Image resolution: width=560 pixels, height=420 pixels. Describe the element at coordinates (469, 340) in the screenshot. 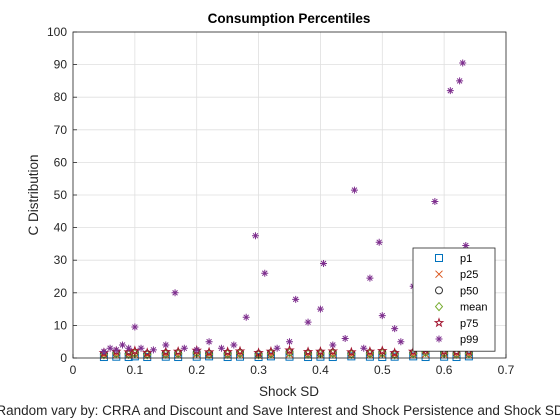

I see `legend-label-p99: p99` at that location.